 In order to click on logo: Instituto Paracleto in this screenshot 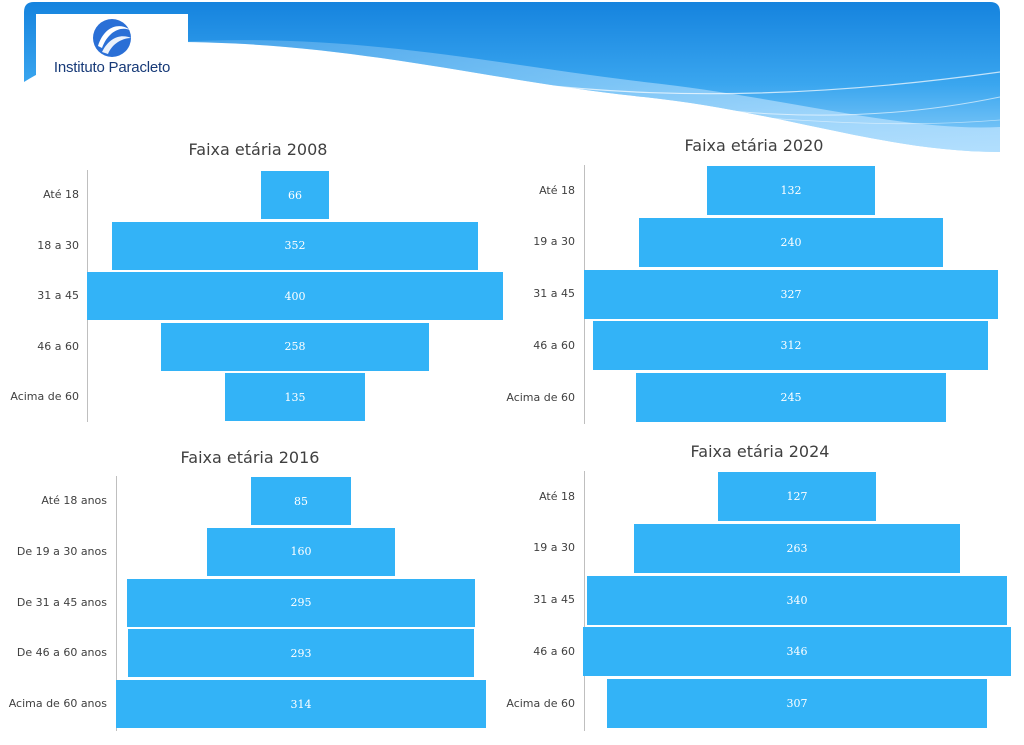, I will do `click(112, 49)`.